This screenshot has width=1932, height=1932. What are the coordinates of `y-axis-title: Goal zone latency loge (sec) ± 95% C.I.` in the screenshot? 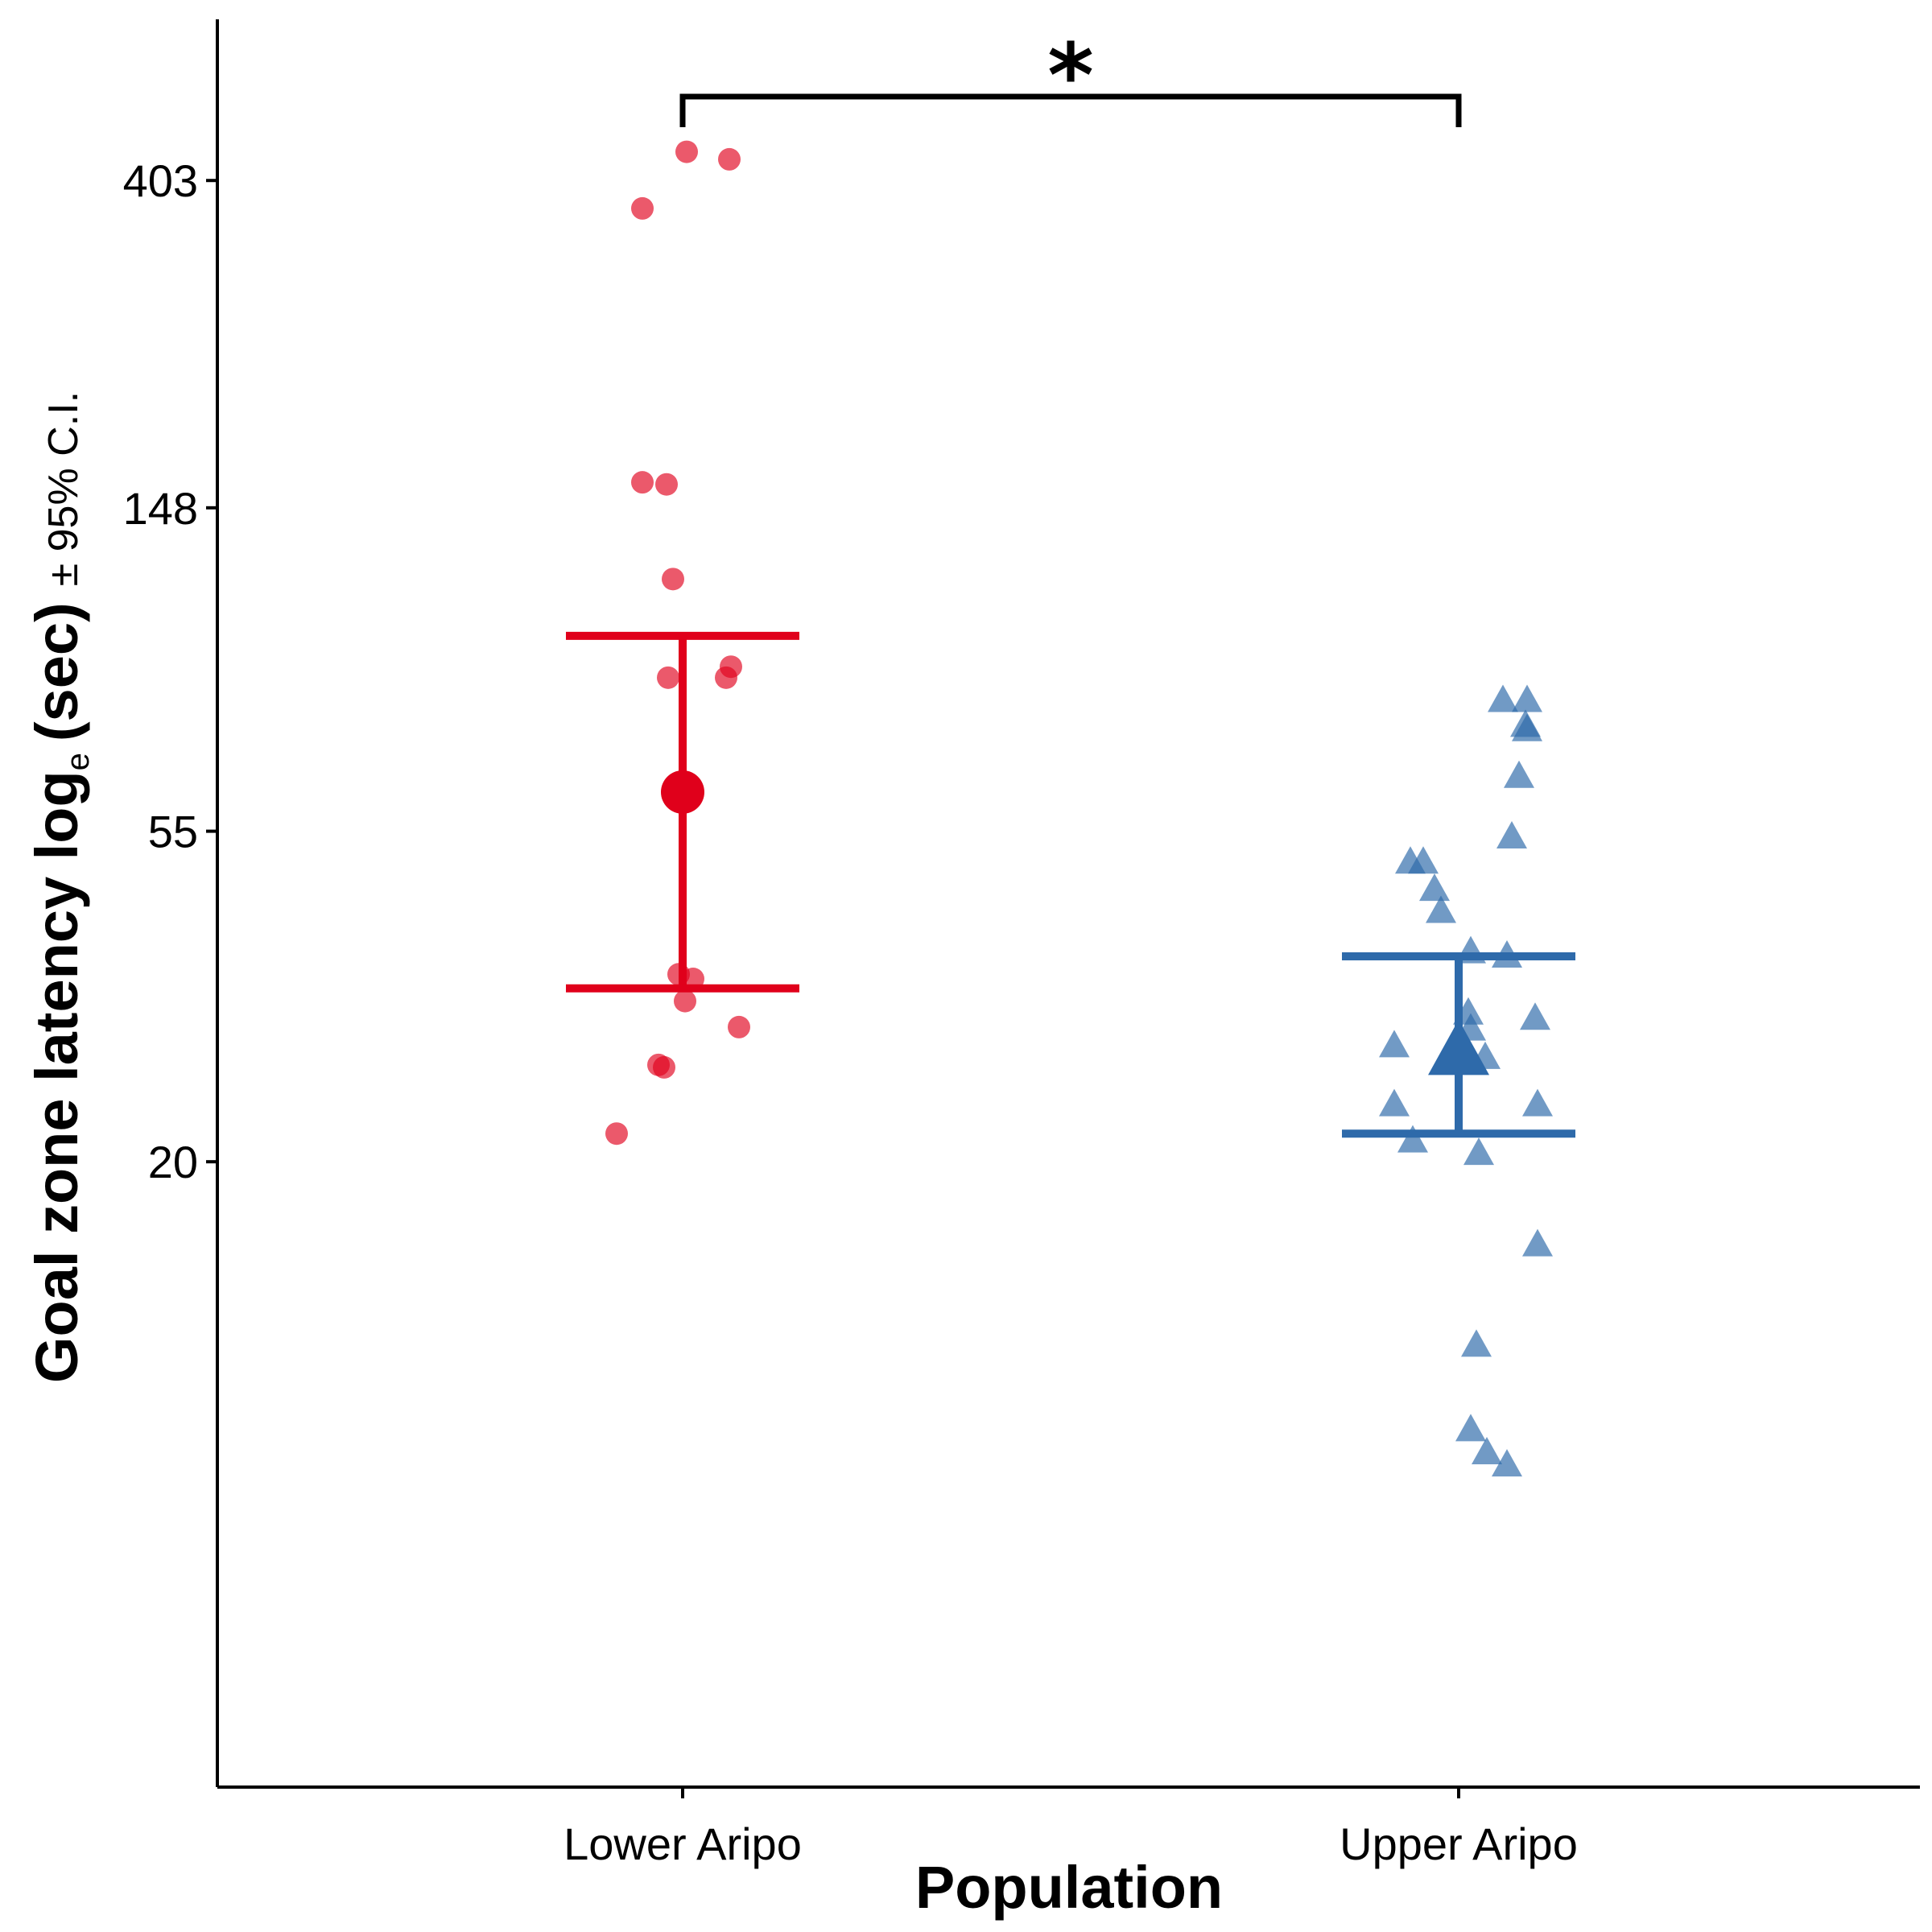 It's located at (59, 887).